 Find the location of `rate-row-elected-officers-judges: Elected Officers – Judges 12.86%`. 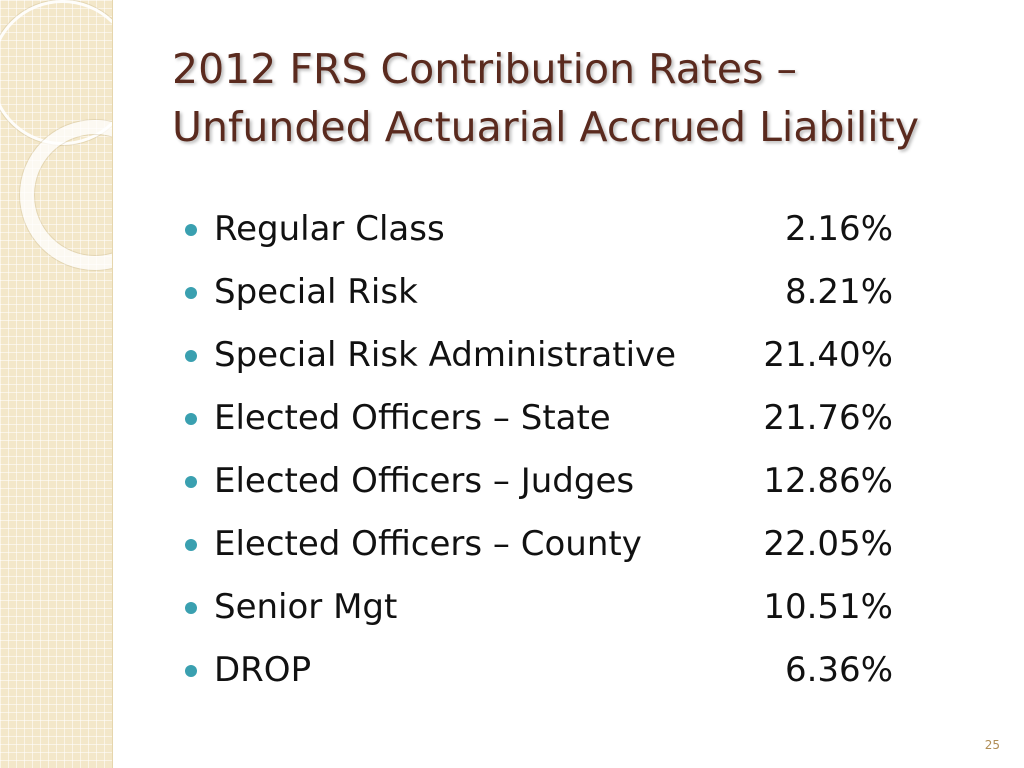

rate-row-elected-officers-judges: Elected Officers – Judges 12.86% is located at coordinates (575, 481).